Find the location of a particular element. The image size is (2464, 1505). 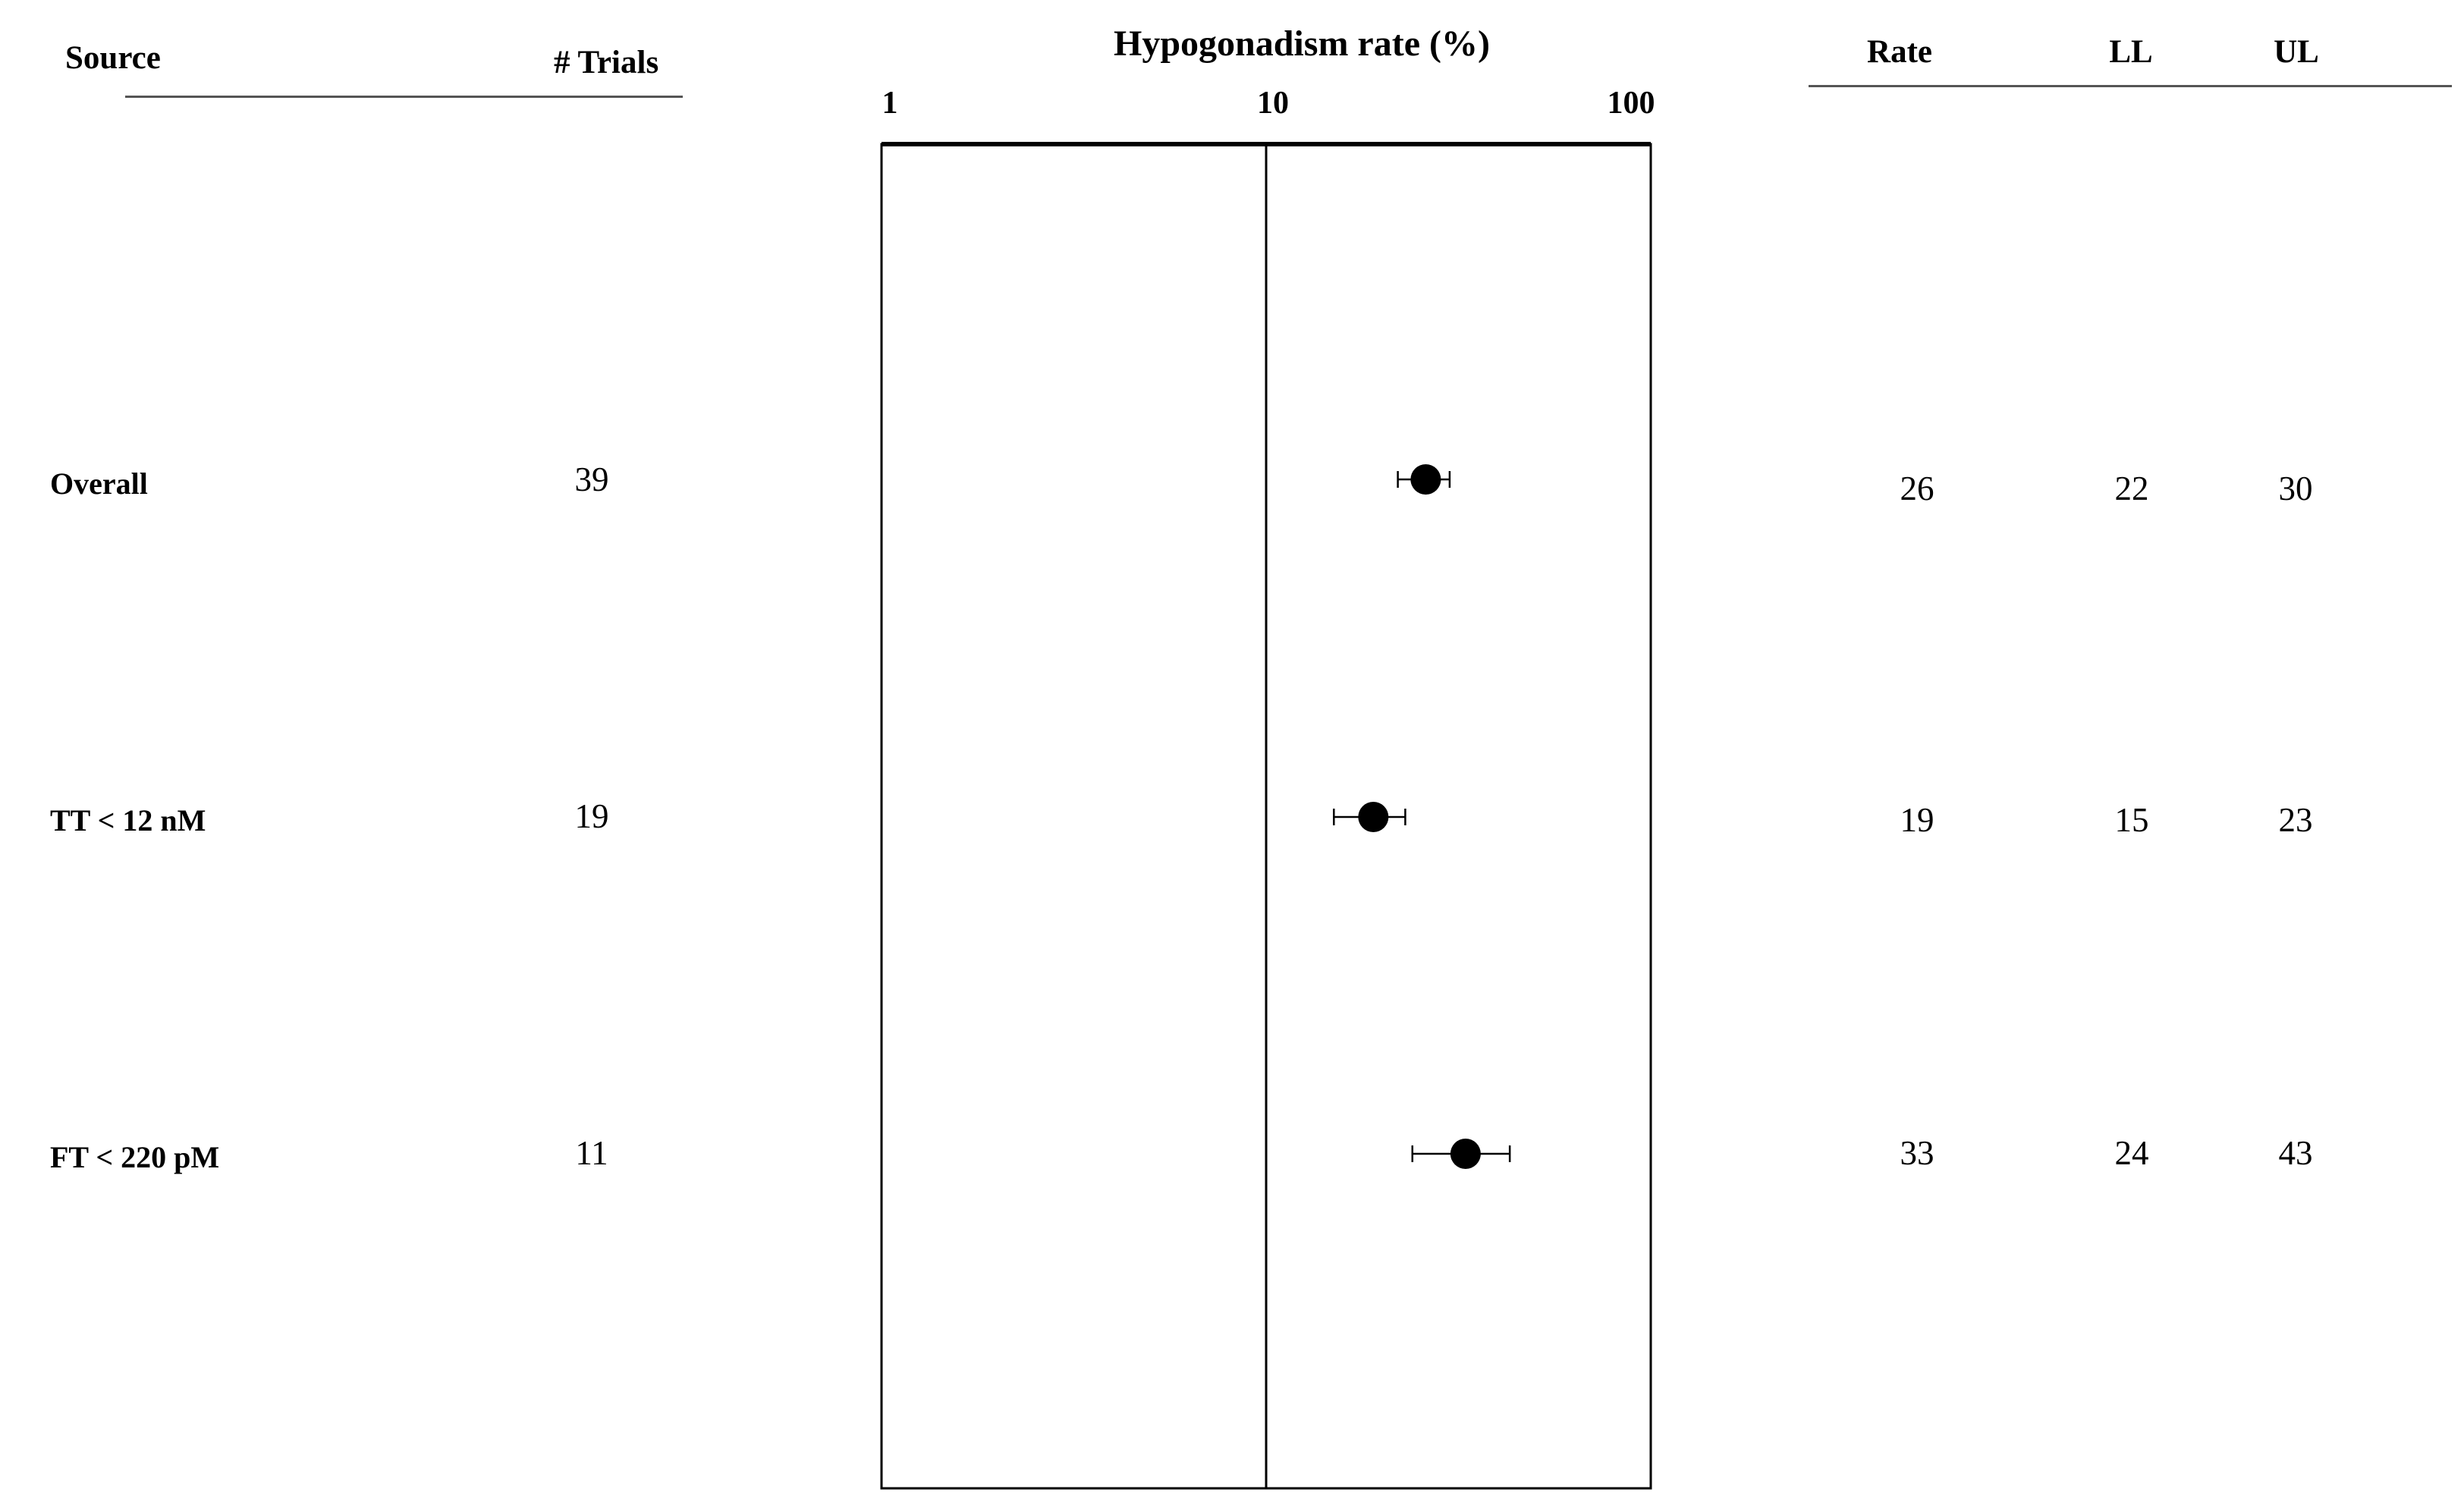

trials-column-header: # Trials is located at coordinates (606, 63).